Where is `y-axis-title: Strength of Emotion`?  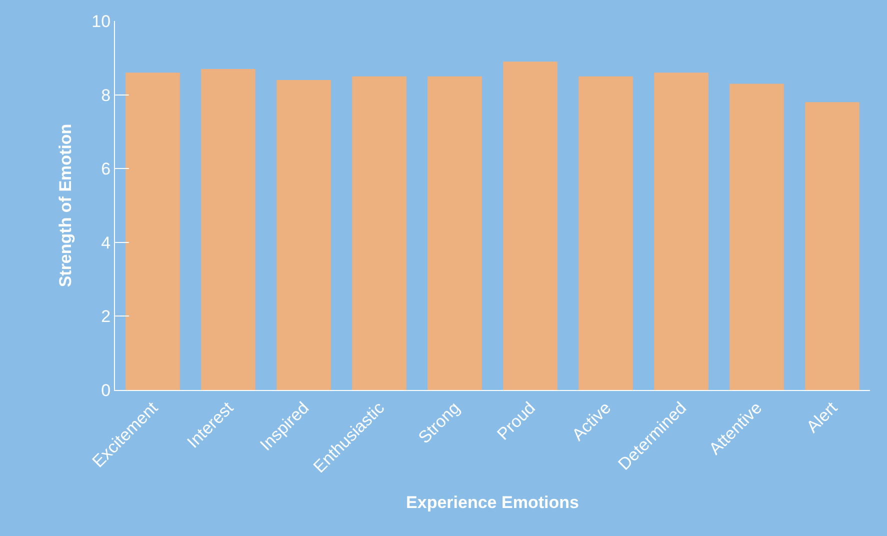
y-axis-title: Strength of Emotion is located at coordinates (66, 206).